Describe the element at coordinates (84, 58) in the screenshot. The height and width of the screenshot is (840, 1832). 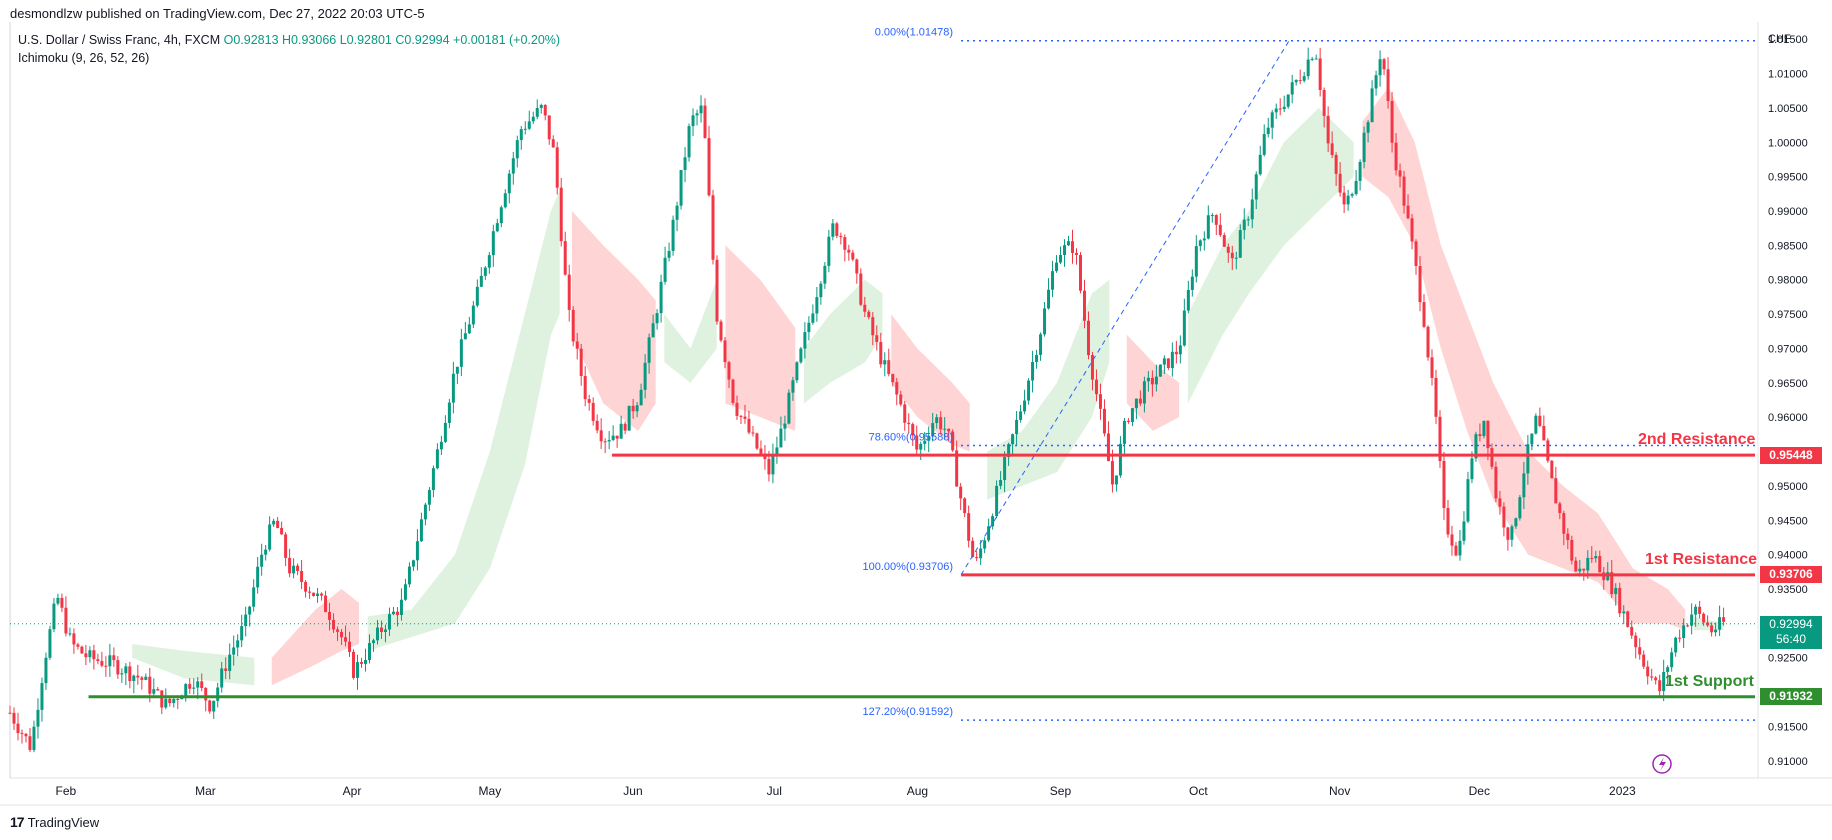
I see `indicator-legend: Ichimoku (9, 26, 52, 26)` at that location.